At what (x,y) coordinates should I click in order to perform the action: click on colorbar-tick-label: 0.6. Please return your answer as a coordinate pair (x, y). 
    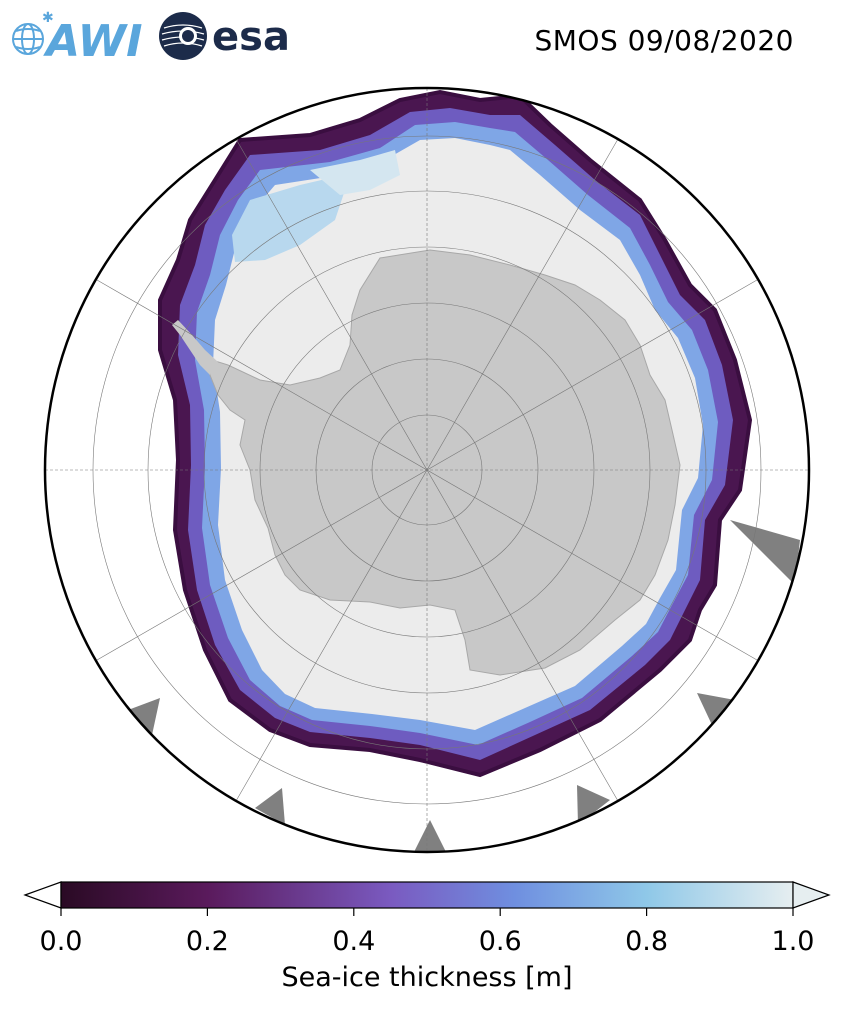
    Looking at the image, I should click on (500, 941).